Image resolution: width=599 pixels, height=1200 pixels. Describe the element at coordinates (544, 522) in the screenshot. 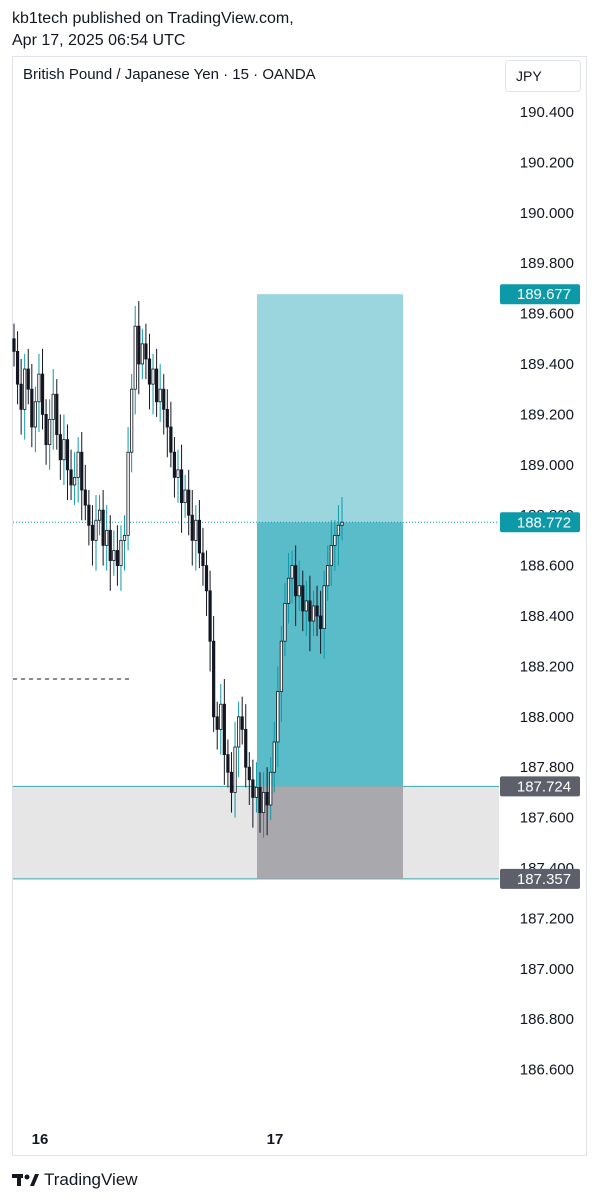

I see `current-price-label: 188.772` at that location.